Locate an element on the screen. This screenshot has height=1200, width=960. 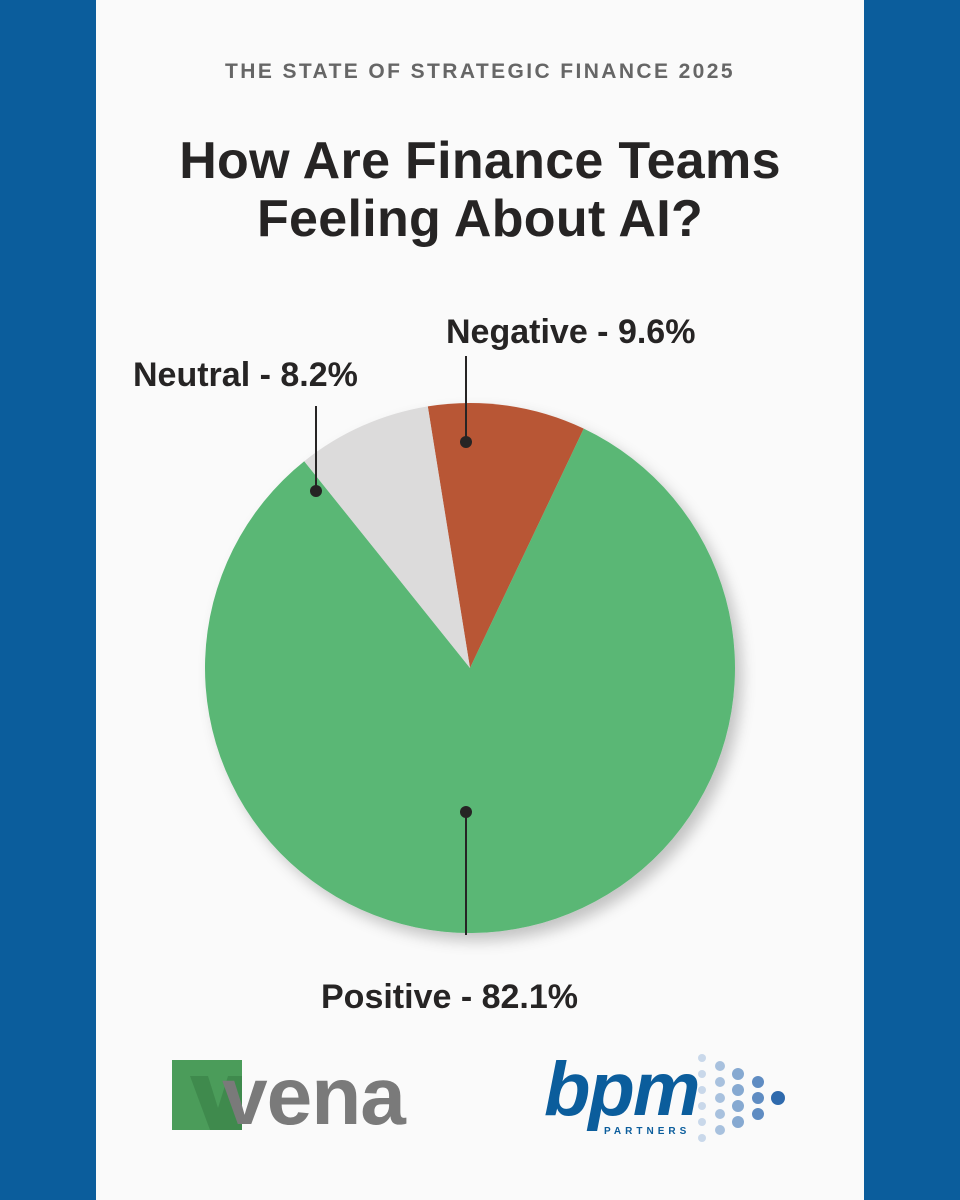
leader-dot-neutral is located at coordinates (316, 491).